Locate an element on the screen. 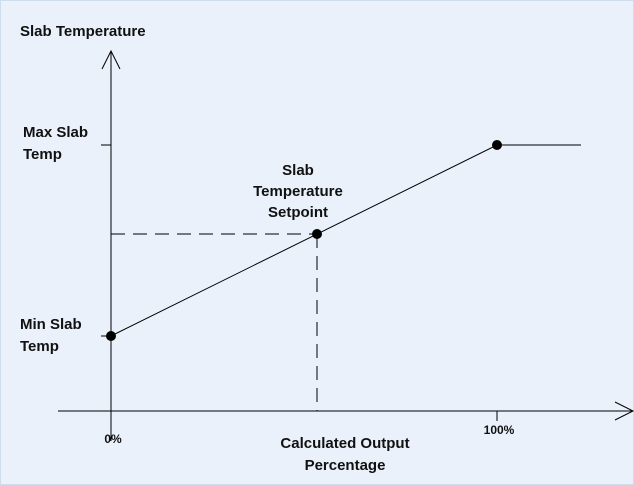  x-axis-label-line2: Percentage is located at coordinates (345, 465).